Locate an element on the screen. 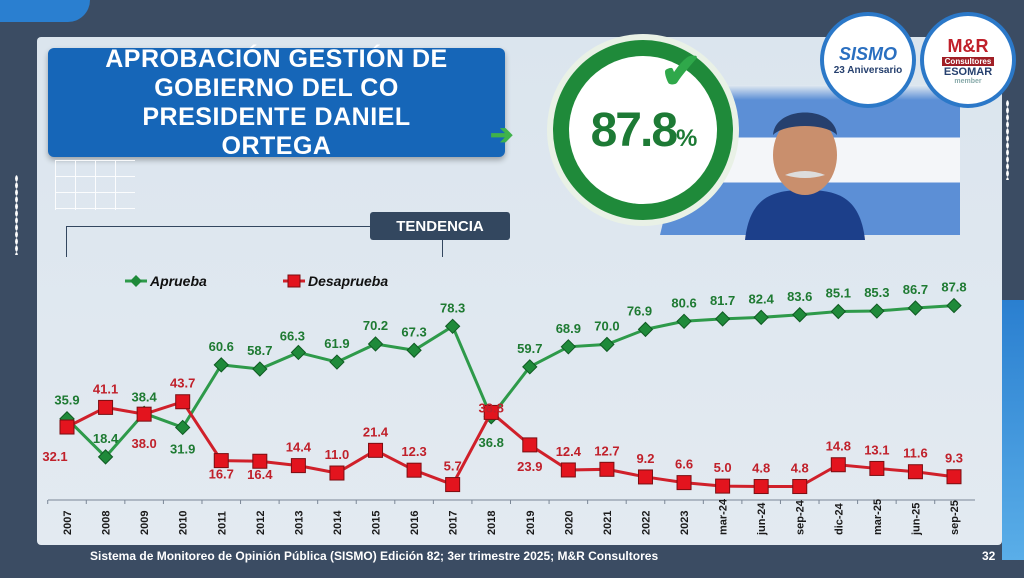  x-tick-label: 2014 is located at coordinates (338, 522).